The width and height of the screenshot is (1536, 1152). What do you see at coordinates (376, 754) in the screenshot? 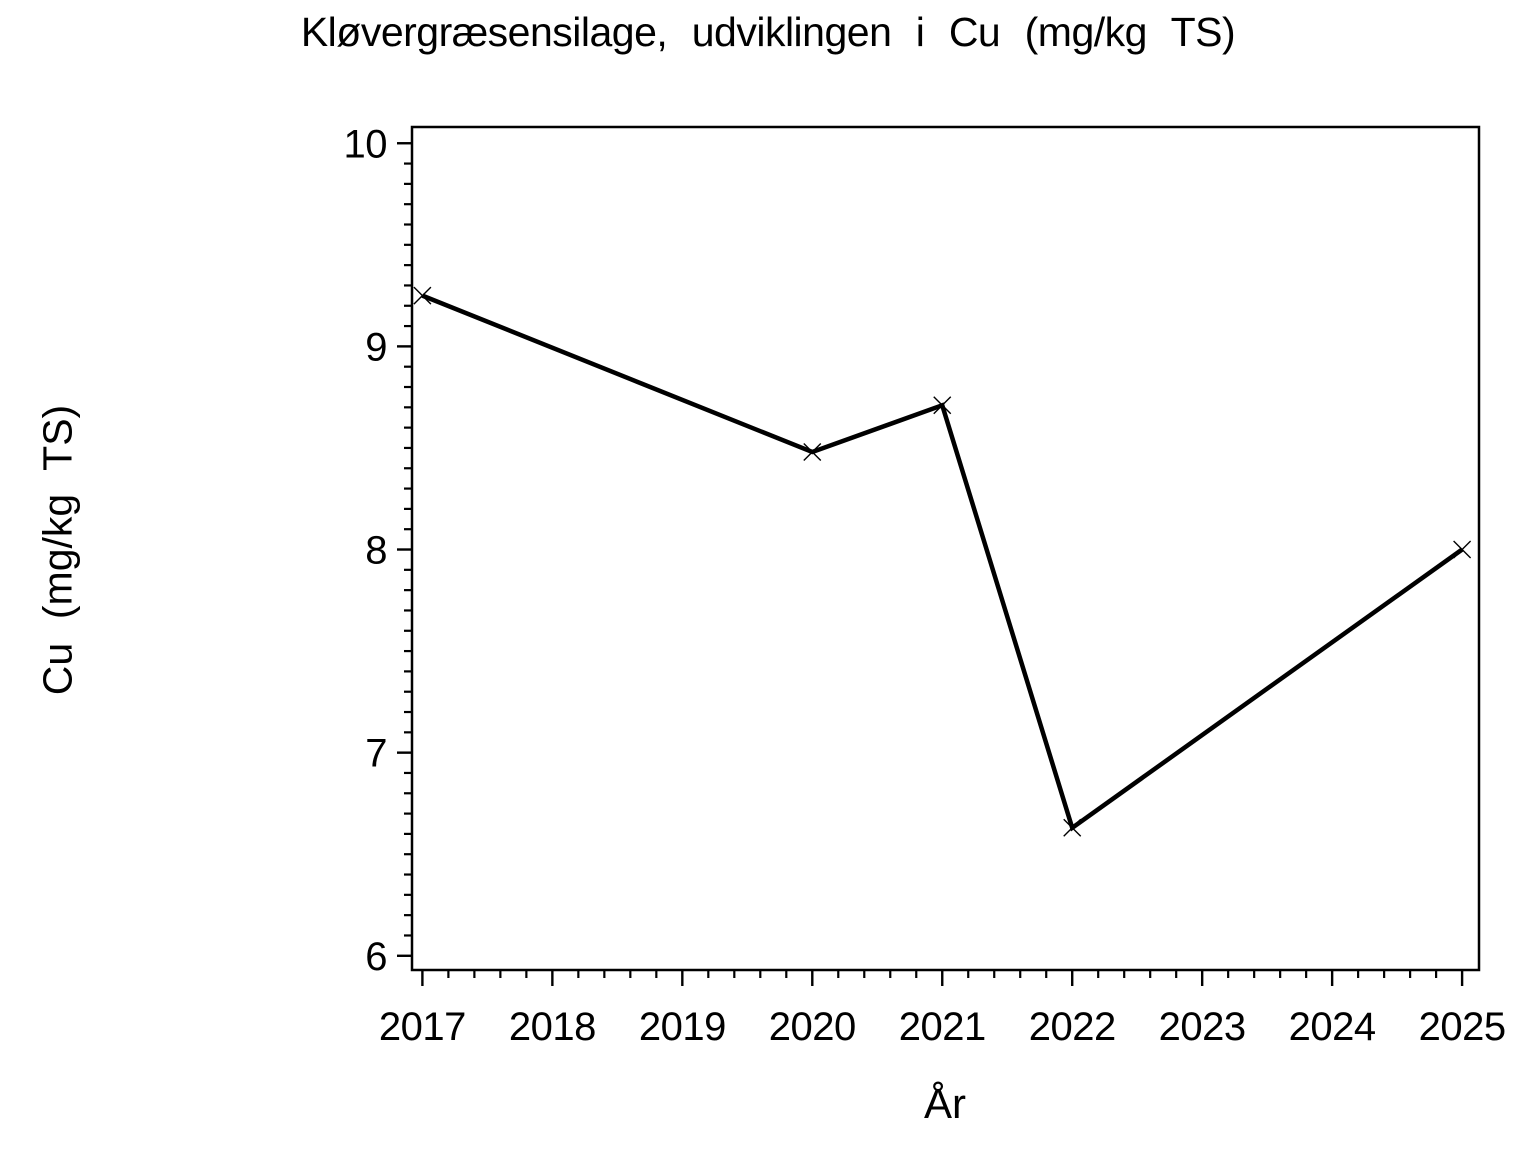
I see `y-tick-label-7: 7` at bounding box center [376, 754].